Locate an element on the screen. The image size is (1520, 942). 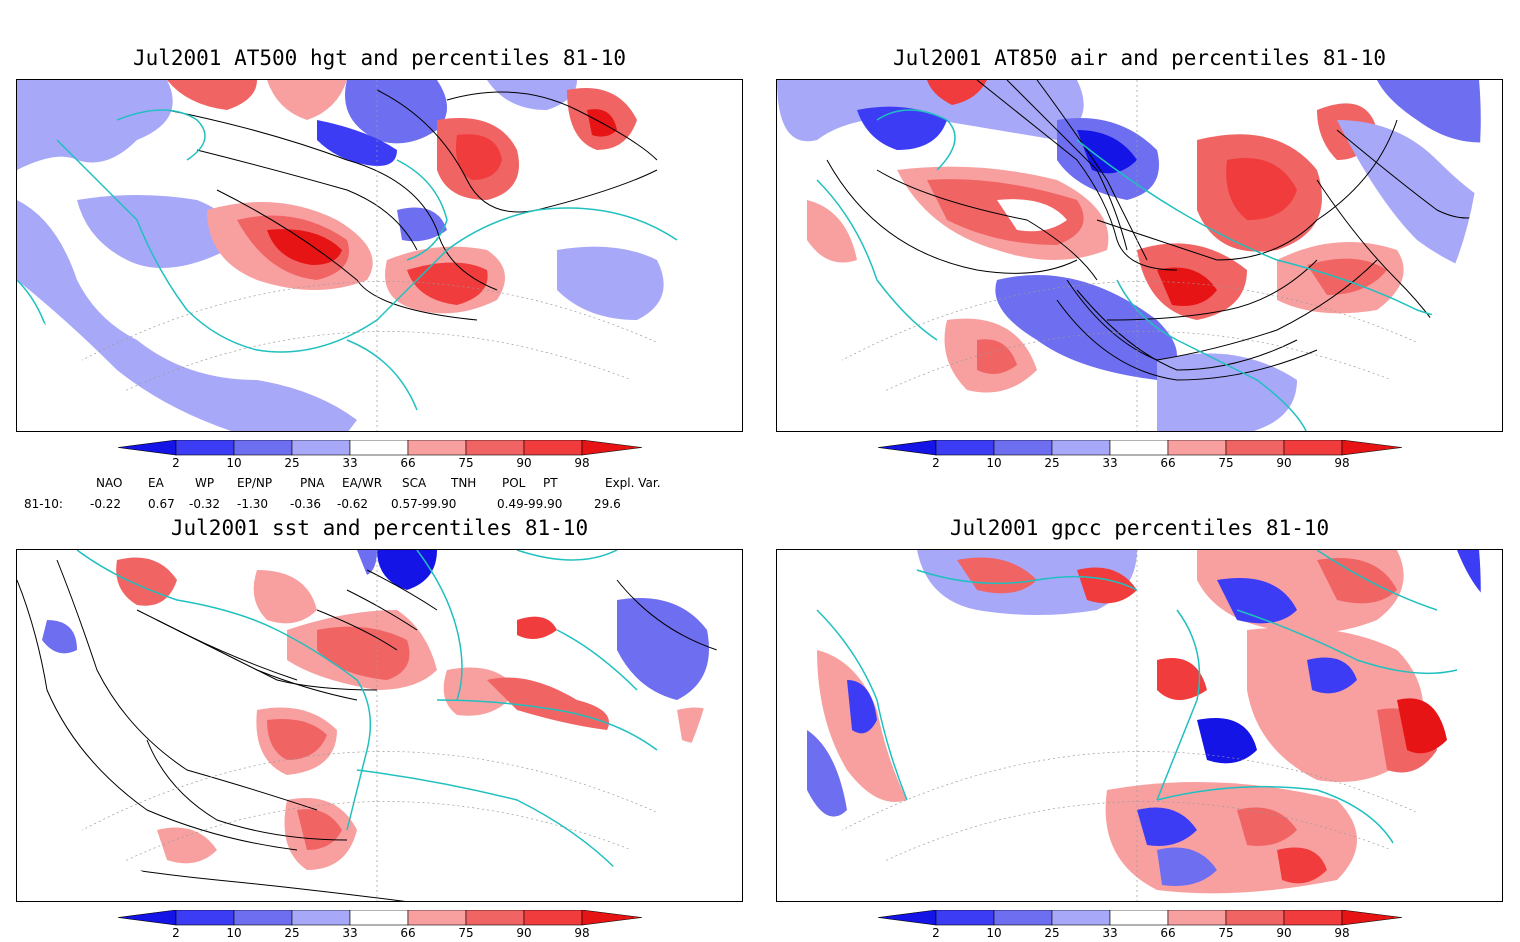
index-header-pol: POL is located at coordinates (514, 483).